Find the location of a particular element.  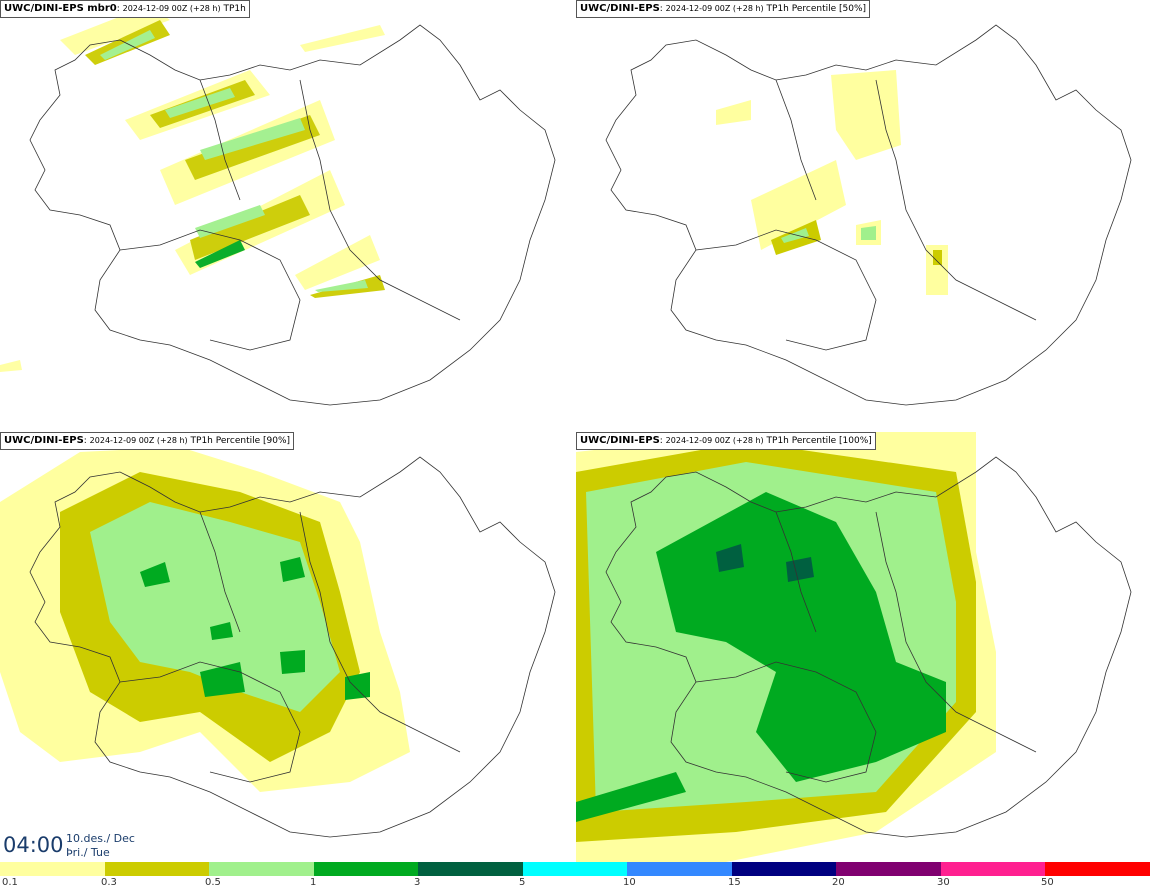

colorbar-ticks: 0.1 0.3 0.5 1 3 5 10 15 20 30 50 is located at coordinates (575, 884).